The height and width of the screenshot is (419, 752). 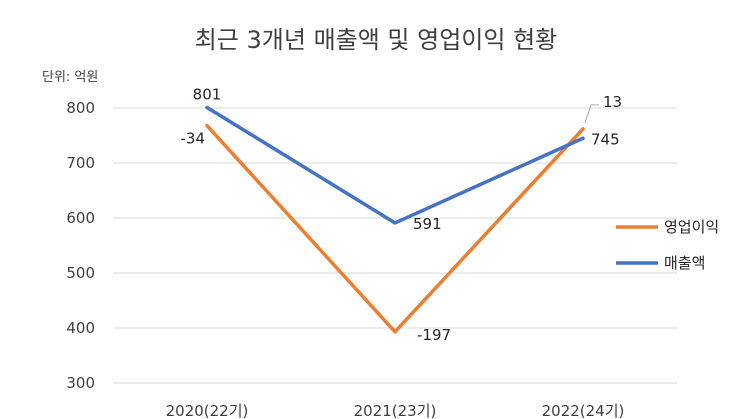 What do you see at coordinates (207, 410) in the screenshot?
I see `x-tick-label: 2020(22기)` at bounding box center [207, 410].